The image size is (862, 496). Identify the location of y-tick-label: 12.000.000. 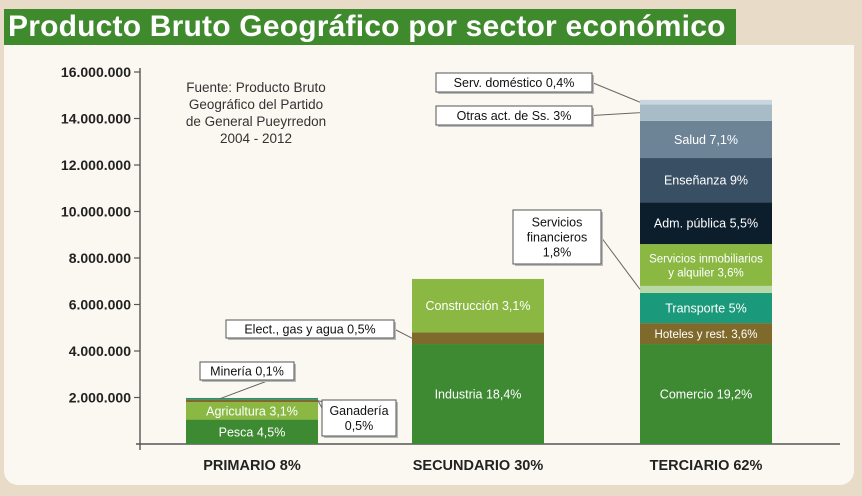
(96, 165).